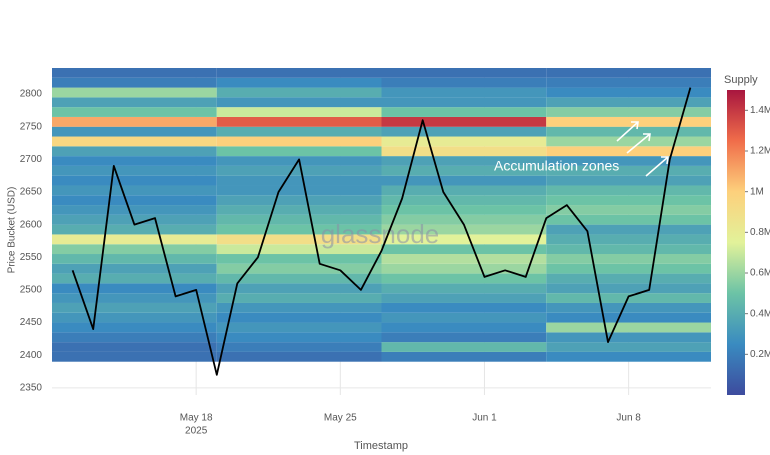 The image size is (770, 455). Describe the element at coordinates (31, 290) in the screenshot. I see `y-tick-label: 2500` at that location.